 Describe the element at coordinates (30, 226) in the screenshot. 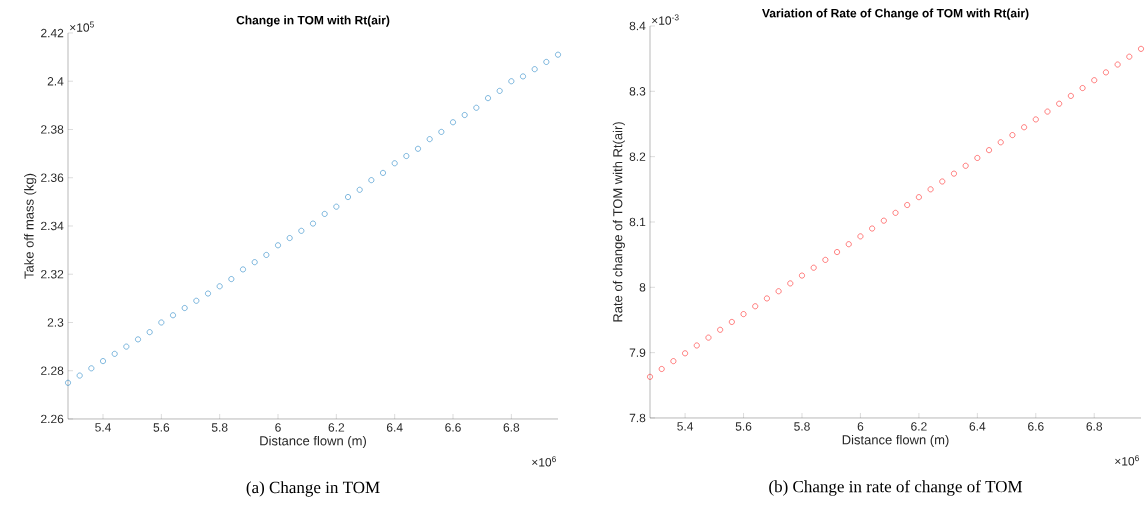

I see `y-axis-title: Take off mass (kg)` at that location.